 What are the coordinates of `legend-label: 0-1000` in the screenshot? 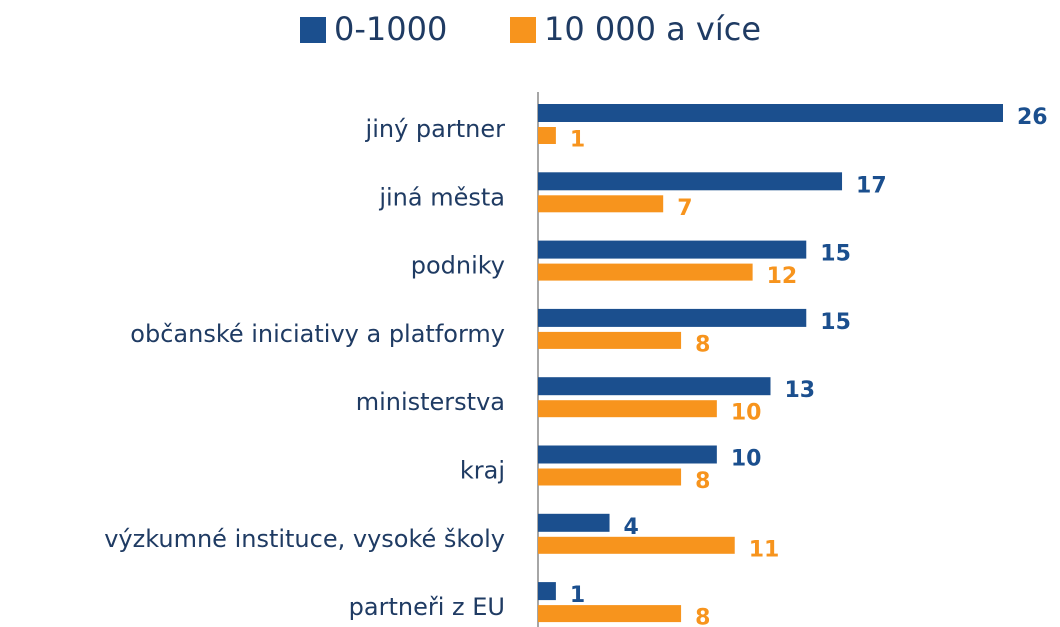 It's located at (390, 29).